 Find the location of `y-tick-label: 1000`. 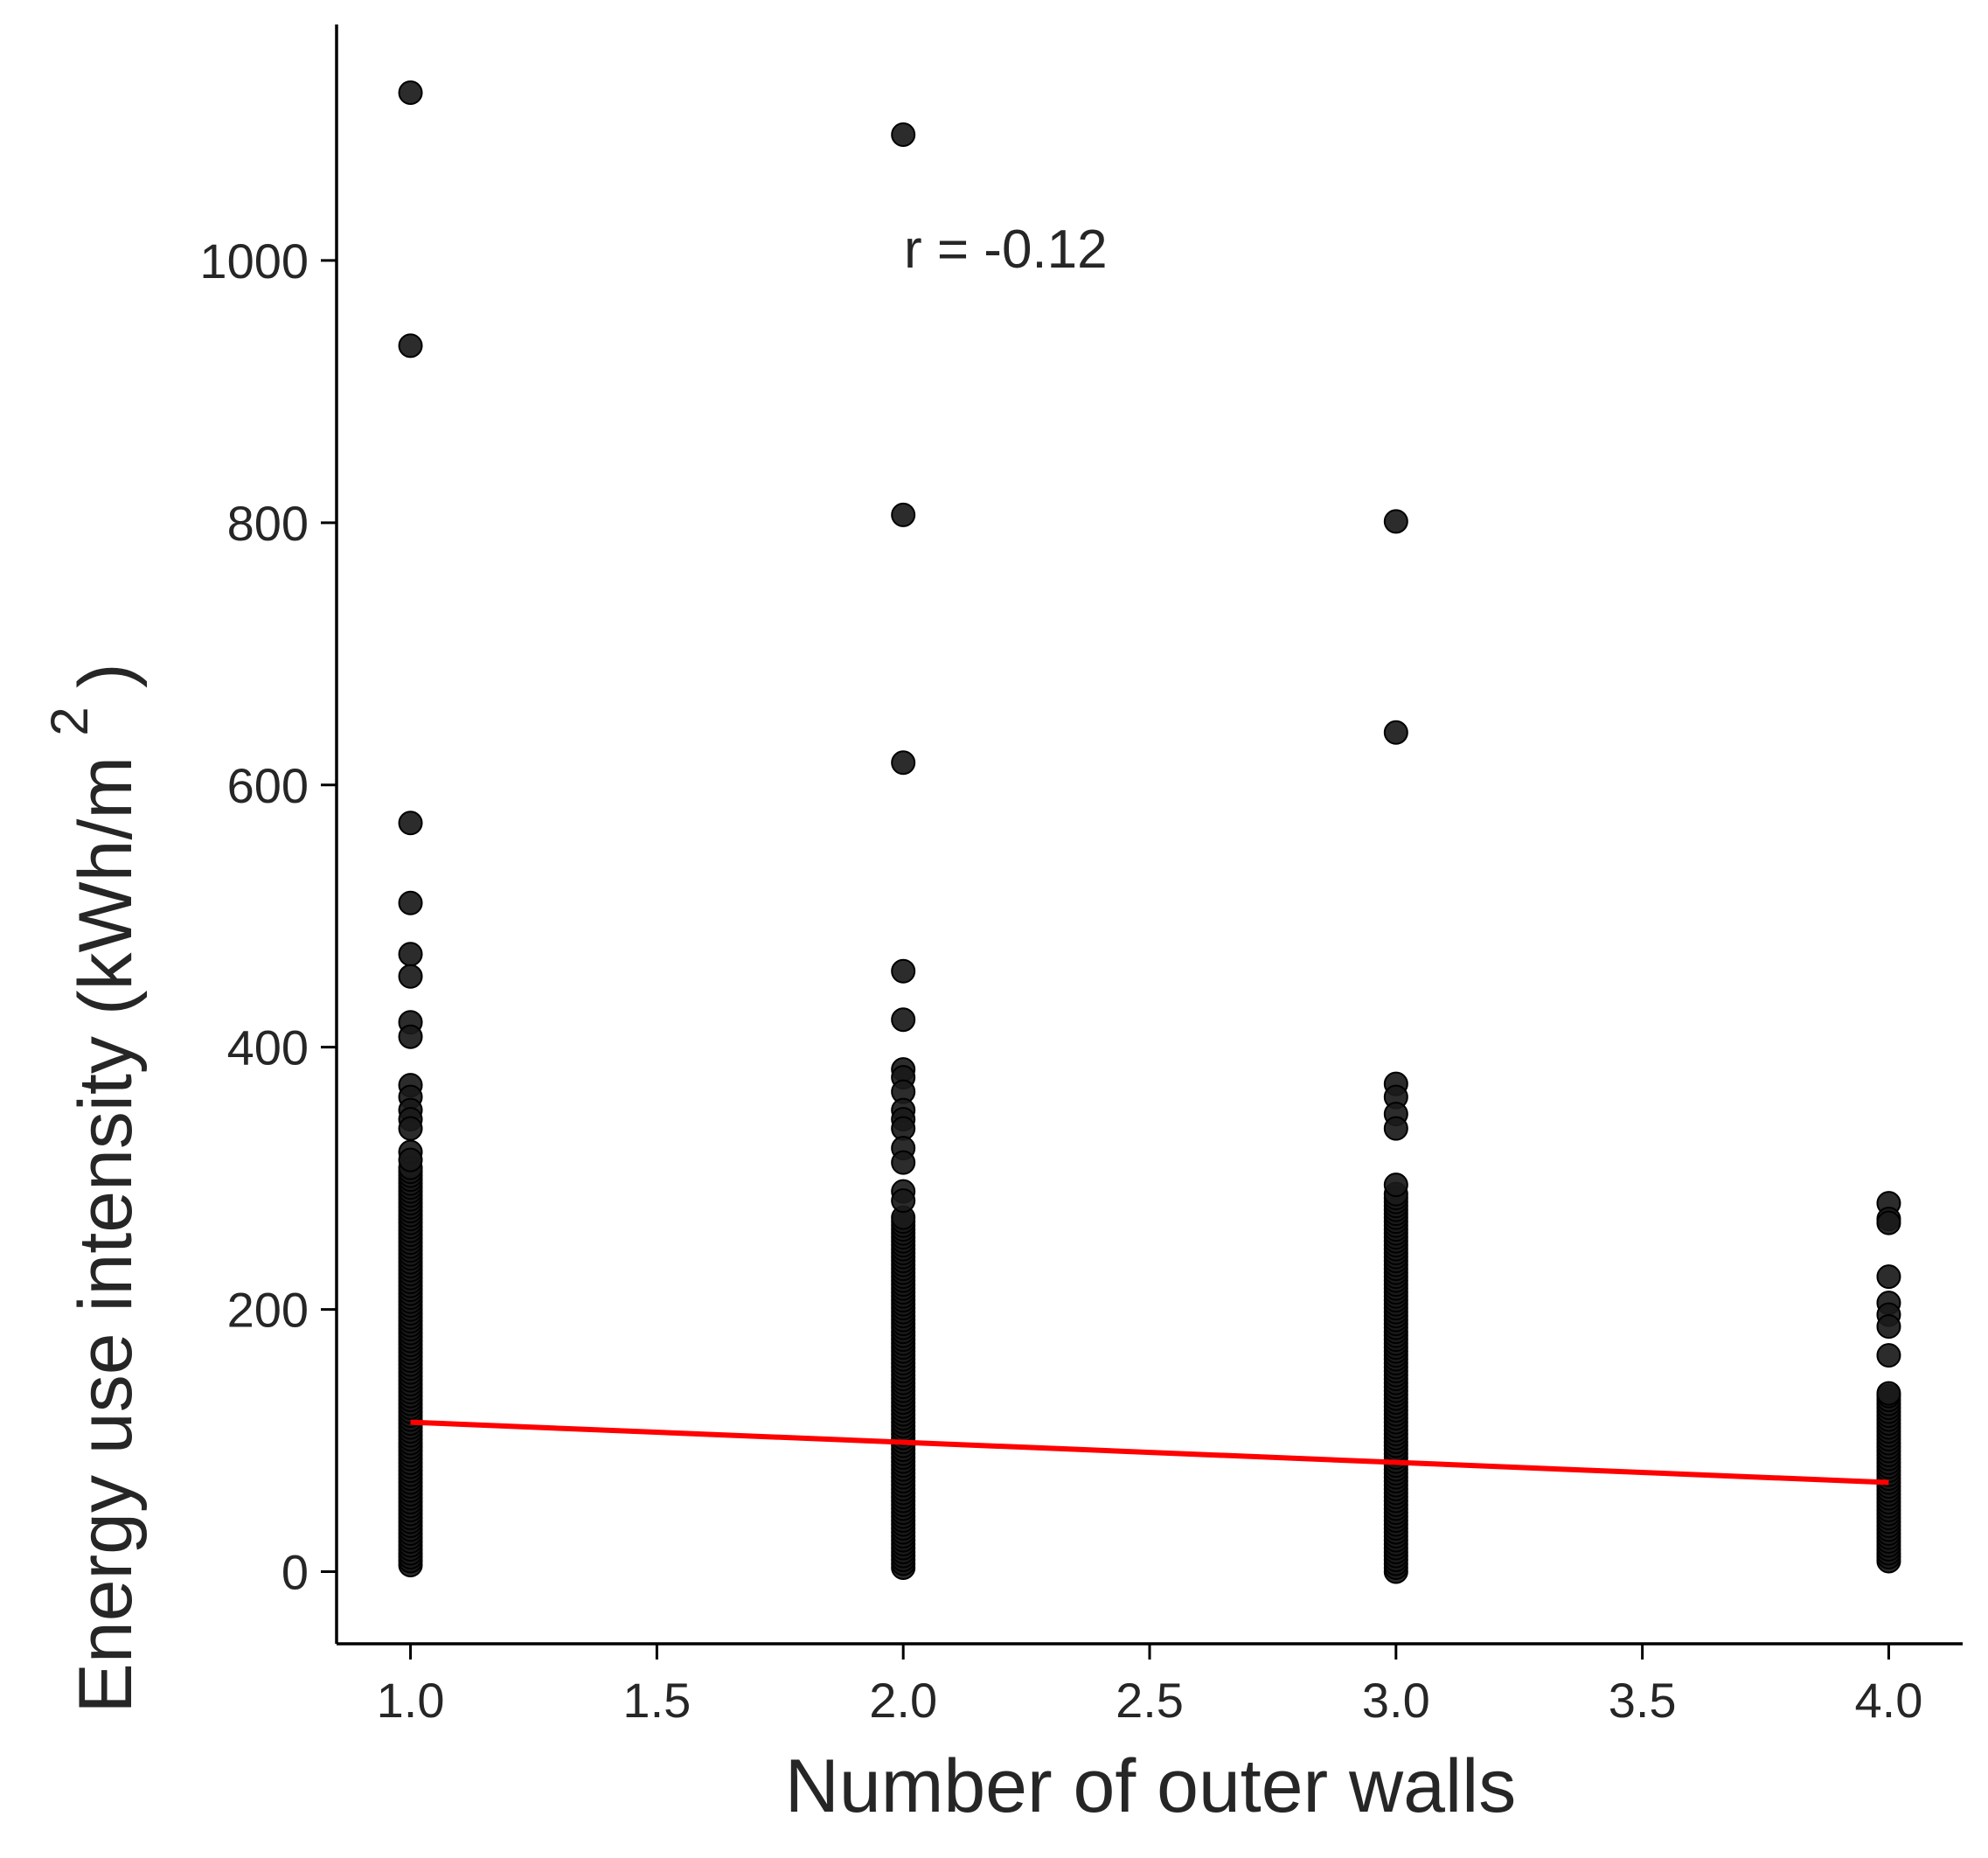

y-tick-label: 1000 is located at coordinates (254, 261).